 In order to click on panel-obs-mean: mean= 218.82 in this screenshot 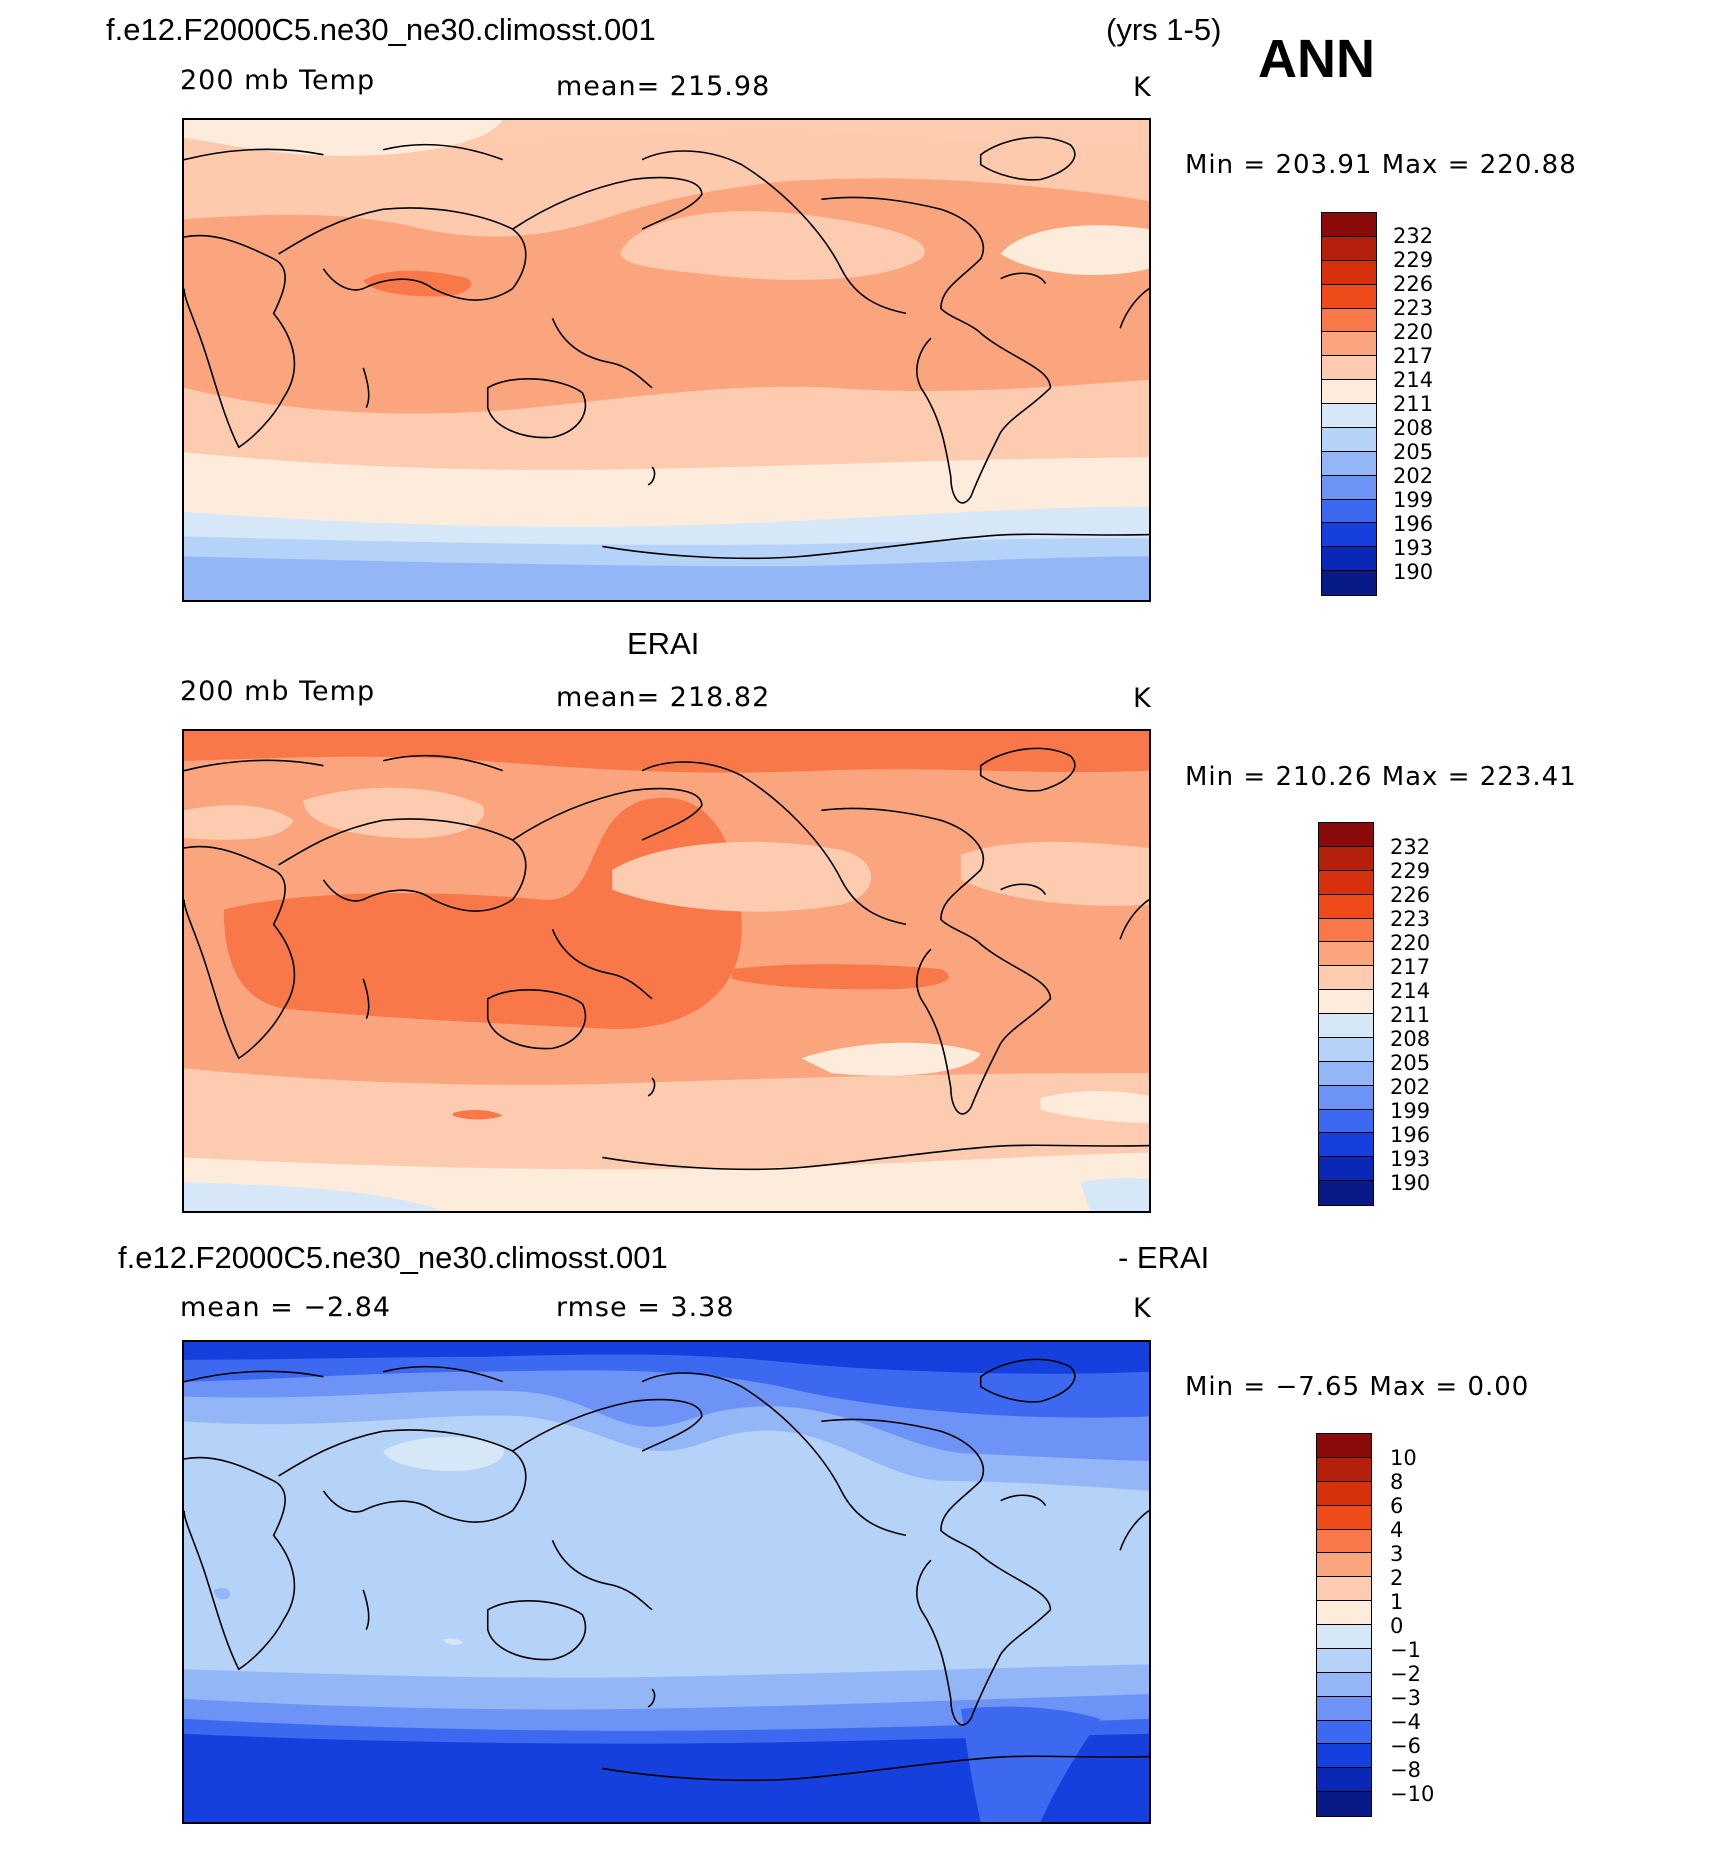, I will do `click(663, 697)`.